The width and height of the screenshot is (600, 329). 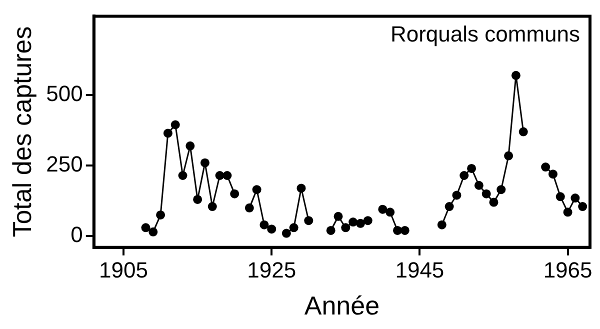 What do you see at coordinates (64, 164) in the screenshot?
I see `y-tick-label: 250` at bounding box center [64, 164].